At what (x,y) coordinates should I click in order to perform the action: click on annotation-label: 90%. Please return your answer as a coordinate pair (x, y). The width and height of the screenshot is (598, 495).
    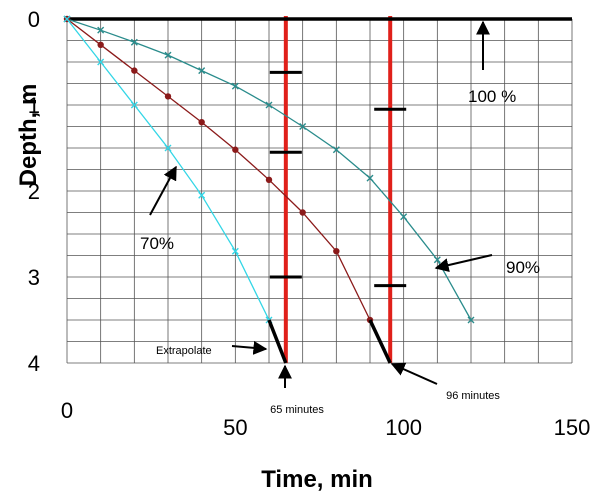
    Looking at the image, I should click on (523, 267).